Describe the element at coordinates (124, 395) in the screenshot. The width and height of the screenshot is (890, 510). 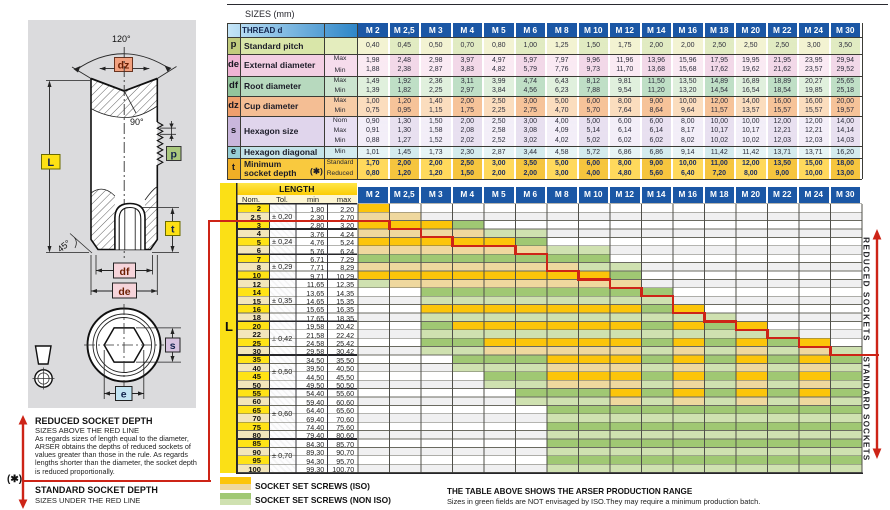
I see `svg-text: e` at that location.